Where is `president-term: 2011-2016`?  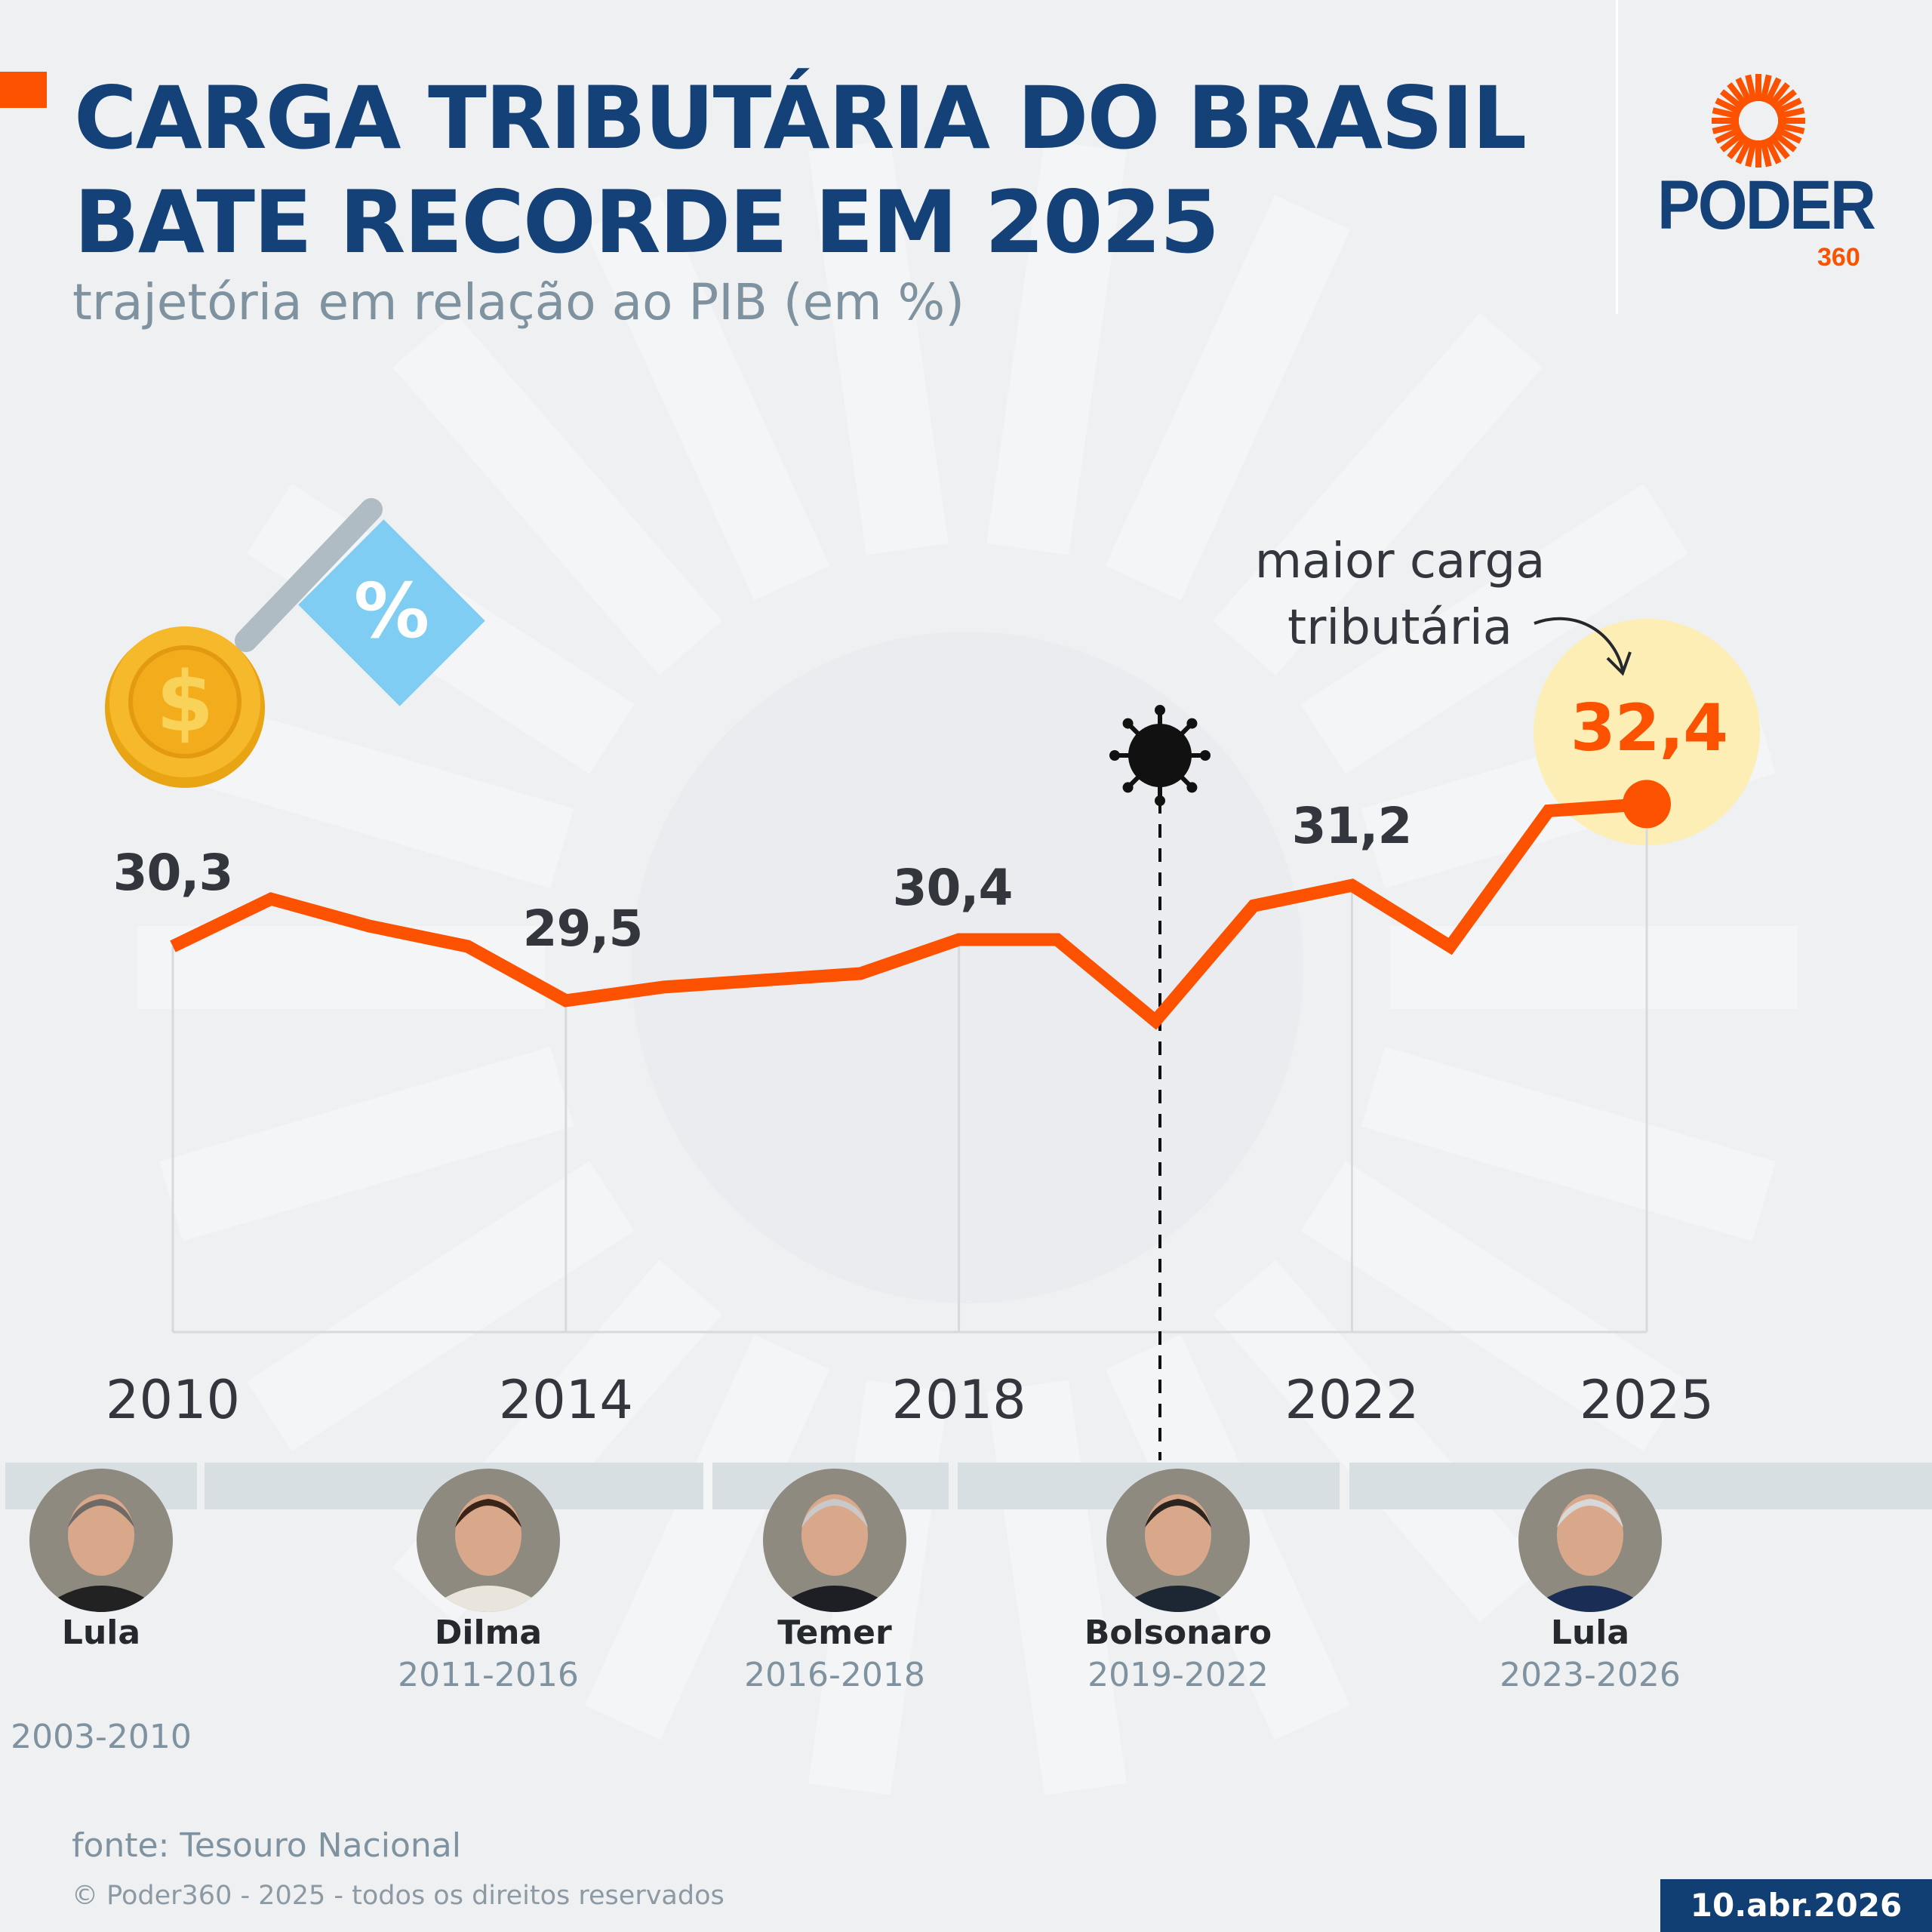 president-term: 2011-2016 is located at coordinates (488, 1675).